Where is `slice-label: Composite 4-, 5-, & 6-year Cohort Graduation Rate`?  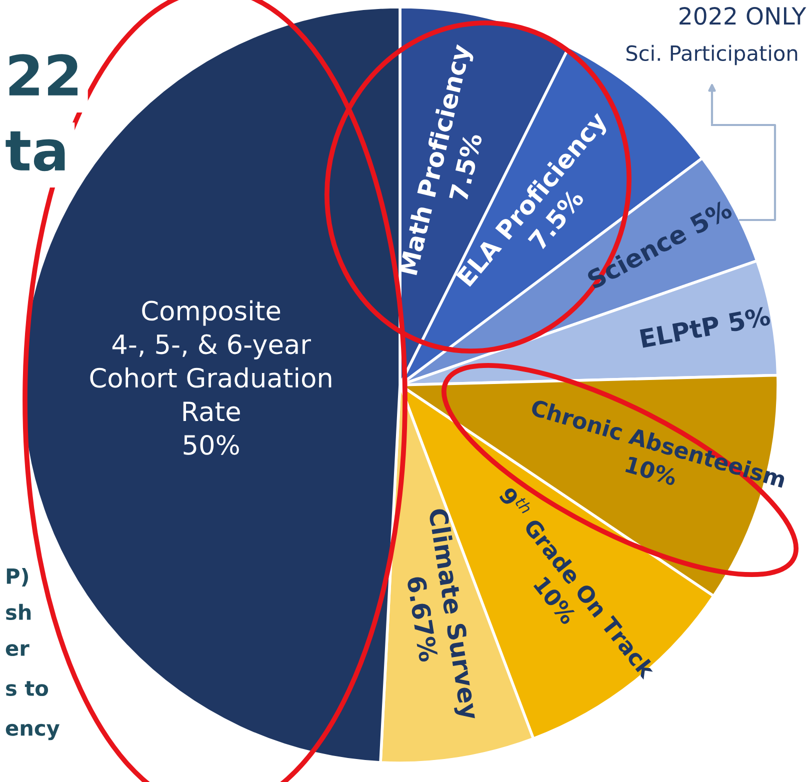 slice-label: Composite 4-, 5-, & 6-year Cohort Graduation Rate is located at coordinates (211, 361).